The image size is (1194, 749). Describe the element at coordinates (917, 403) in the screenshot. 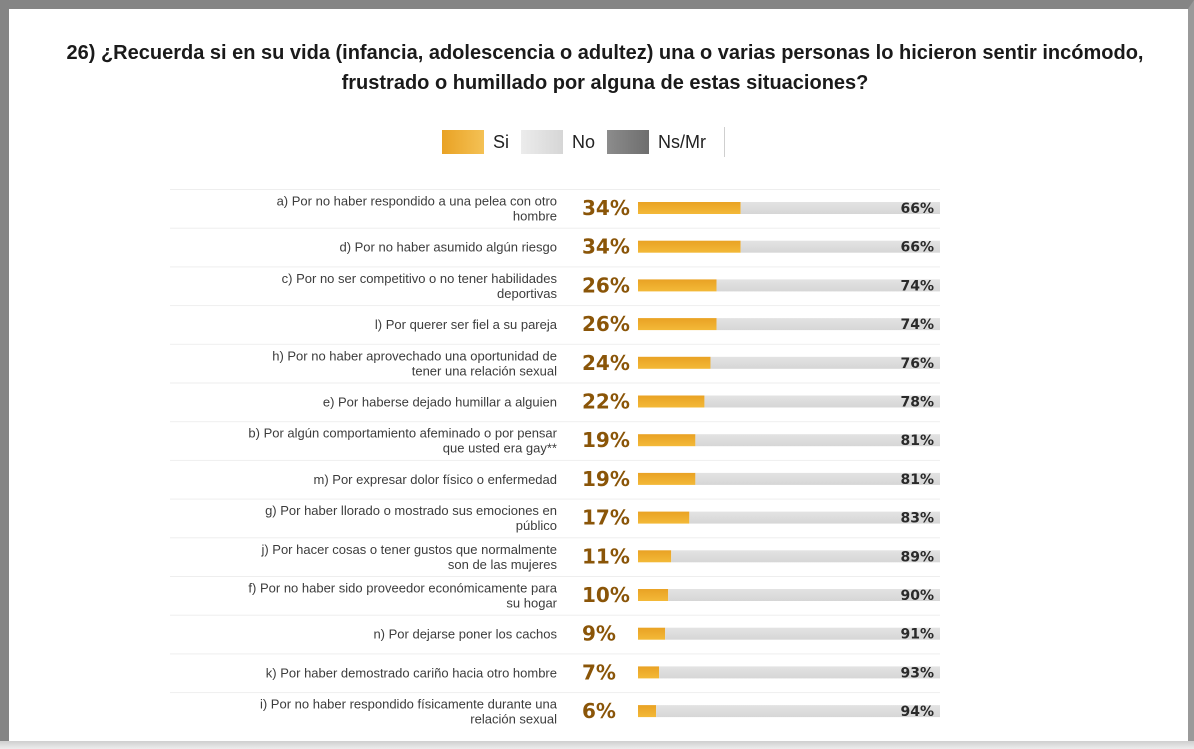

I see `data-label-no: 78%` at that location.